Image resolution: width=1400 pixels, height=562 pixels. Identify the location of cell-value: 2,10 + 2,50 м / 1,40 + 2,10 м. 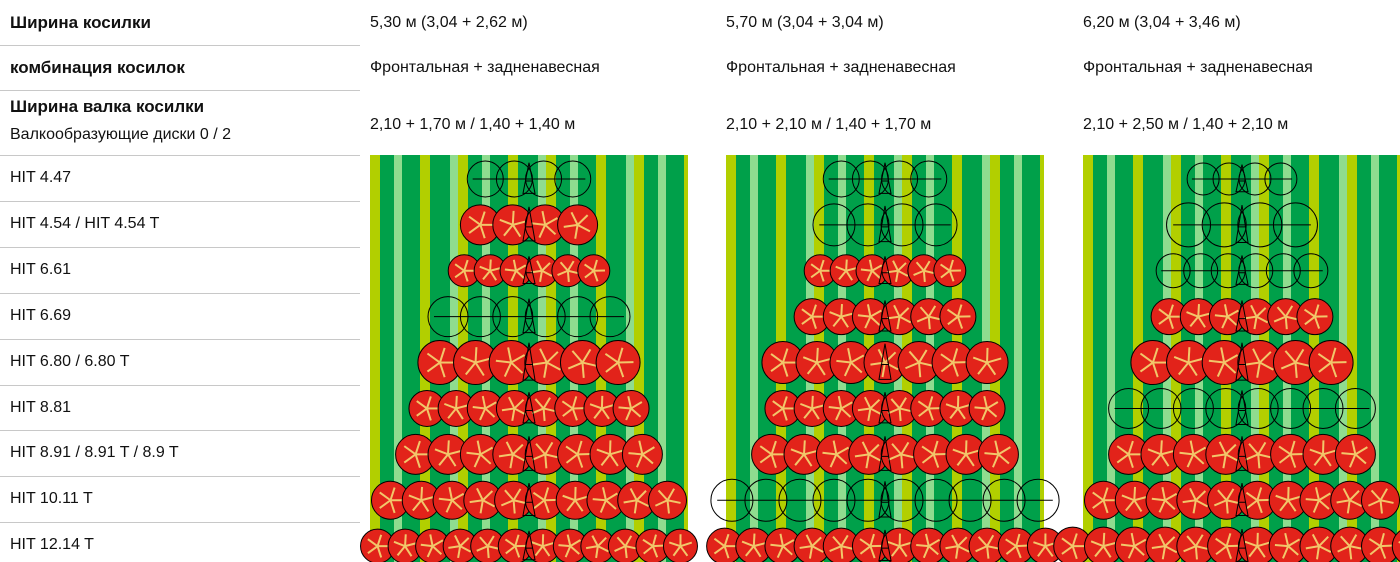
(1186, 124).